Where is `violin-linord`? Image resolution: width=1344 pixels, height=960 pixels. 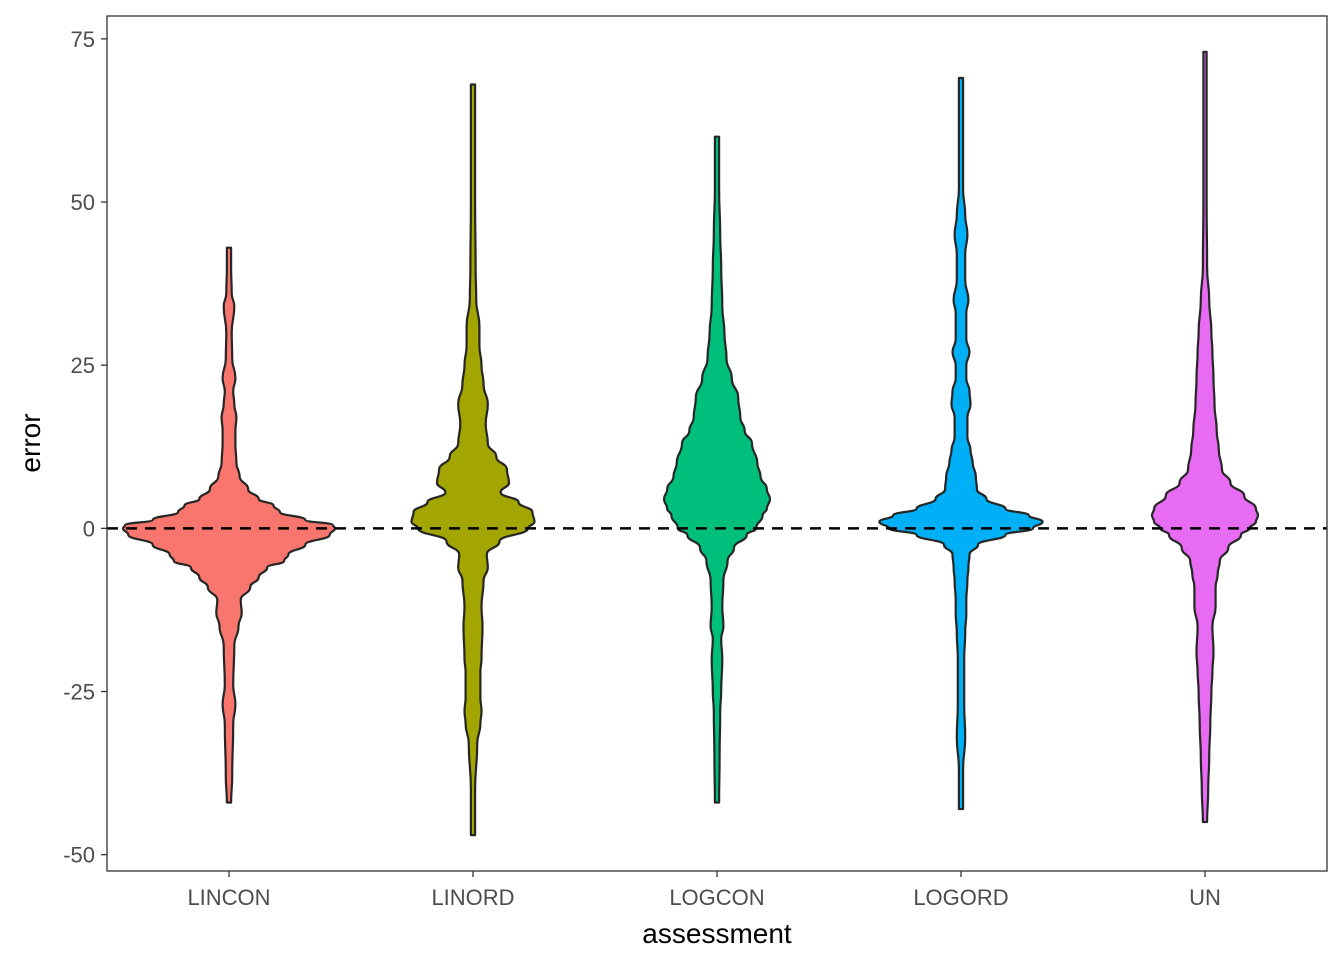 violin-linord is located at coordinates (473, 460).